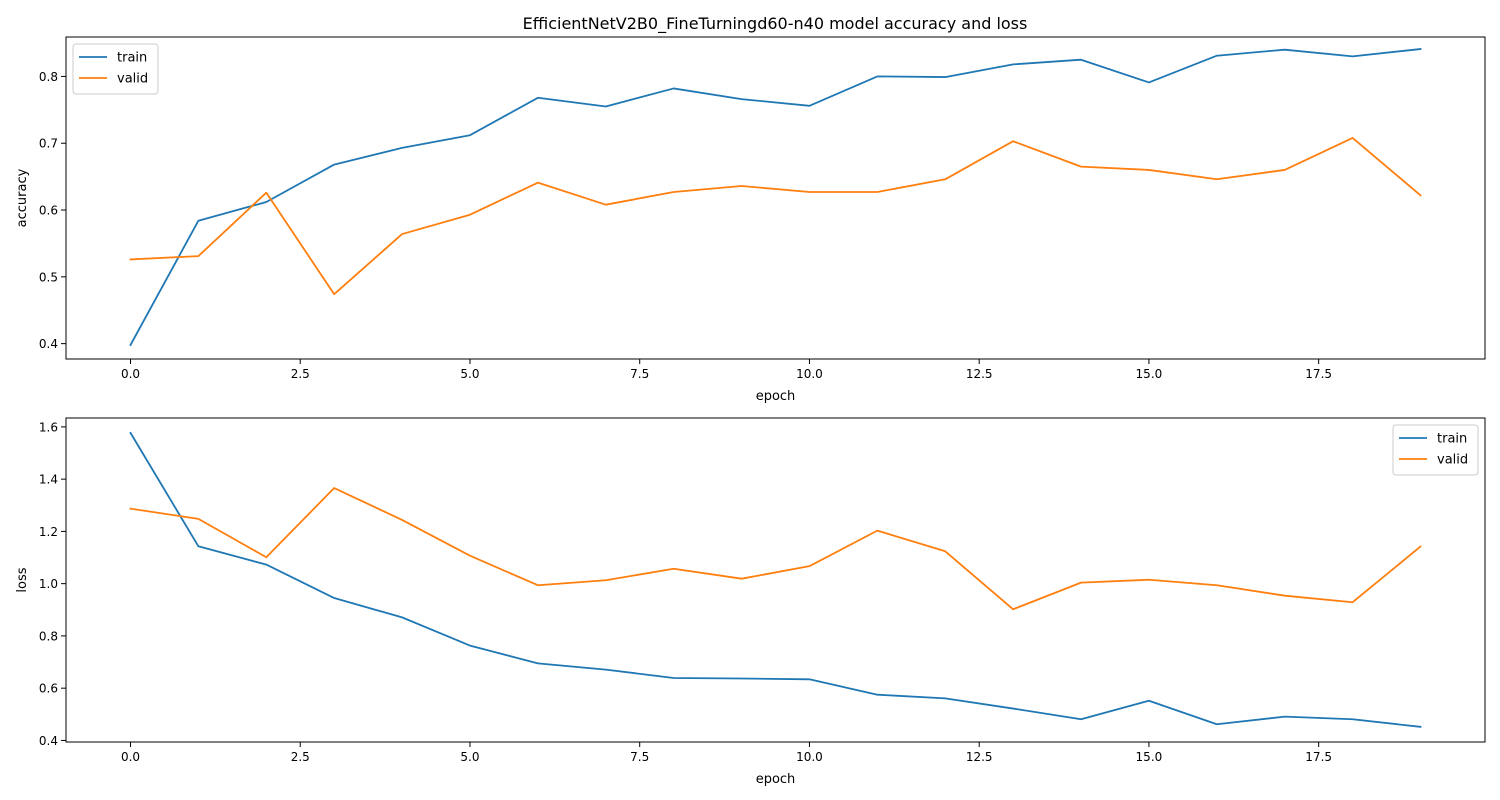 The height and width of the screenshot is (800, 1500). What do you see at coordinates (775, 549) in the screenshot?
I see `loss-series-valid-line` at bounding box center [775, 549].